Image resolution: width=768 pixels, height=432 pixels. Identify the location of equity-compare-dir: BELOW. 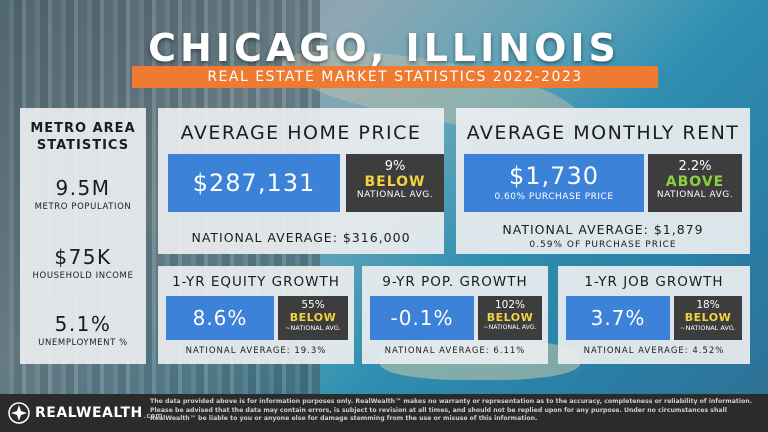
(313, 317).